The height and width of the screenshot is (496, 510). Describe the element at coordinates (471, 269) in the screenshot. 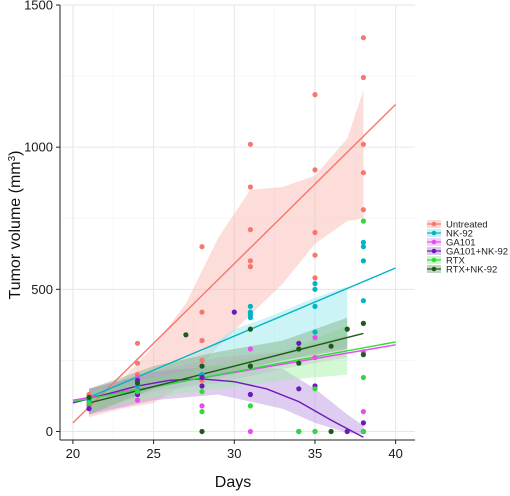

I see `legend-label: RTX+NK-92` at that location.